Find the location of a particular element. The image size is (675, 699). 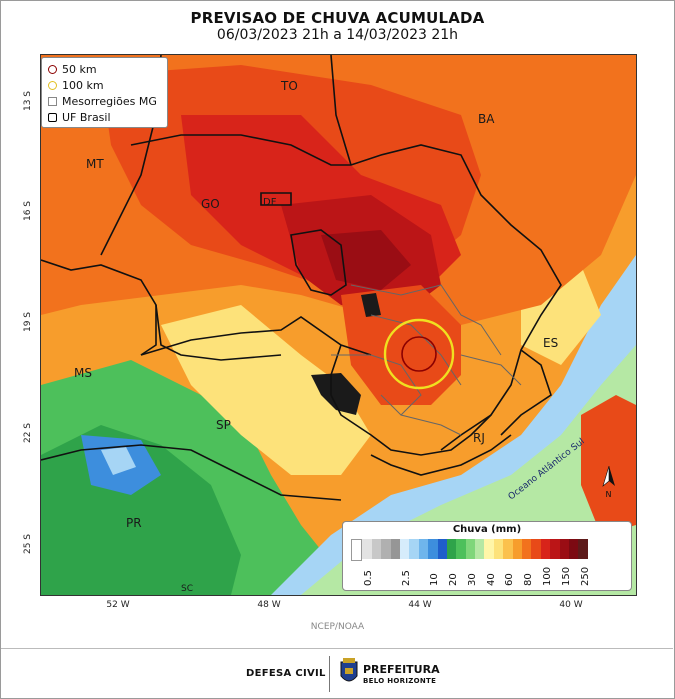

footer: DEFESA CIVIL PREFEITURA BELO HORIZONTE is located at coordinates (337, 673).